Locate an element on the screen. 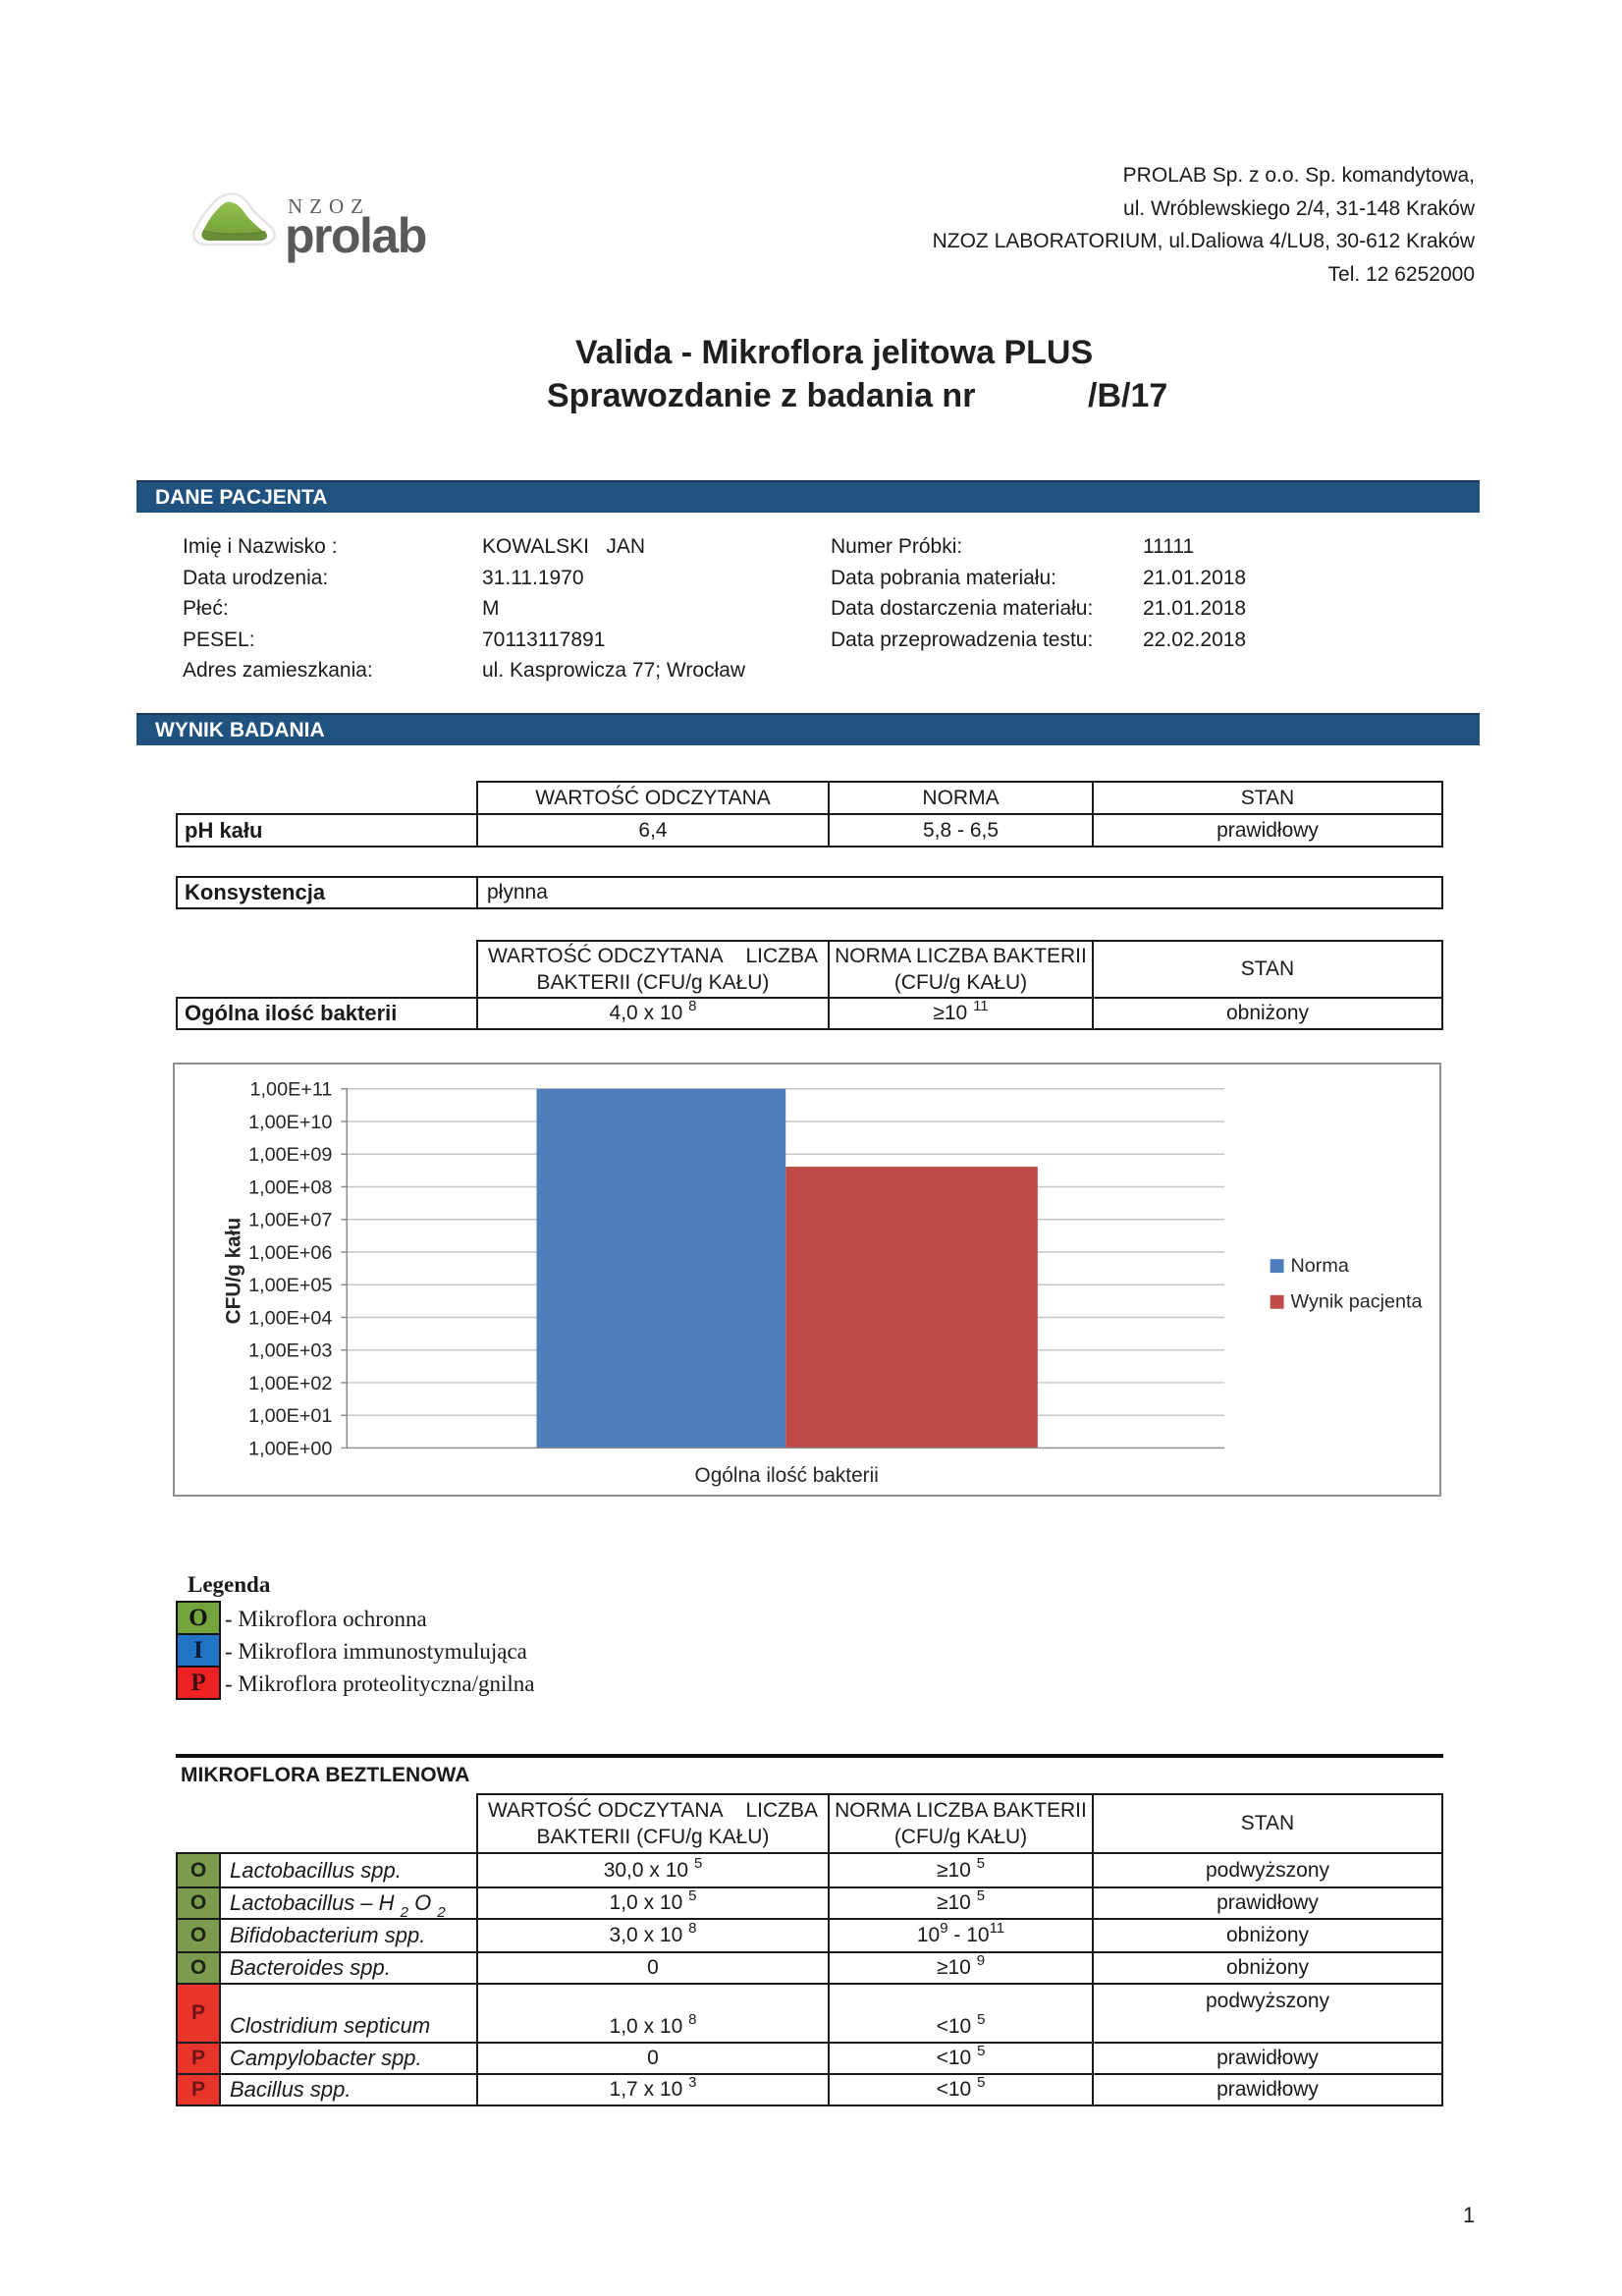 This screenshot has height=2296, width=1622. svg-text: 1,00E+05 is located at coordinates (290, 1285).